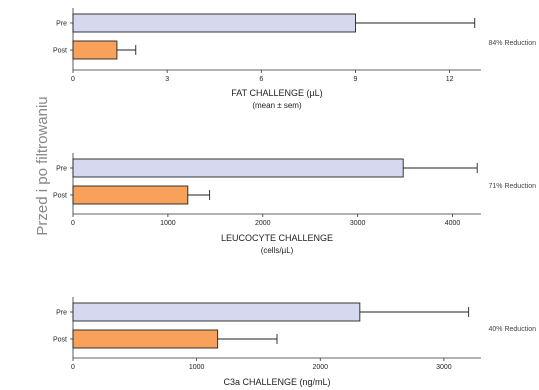 The width and height of the screenshot is (539, 390). What do you see at coordinates (453, 223) in the screenshot?
I see `x-tick-label: 4000` at bounding box center [453, 223].